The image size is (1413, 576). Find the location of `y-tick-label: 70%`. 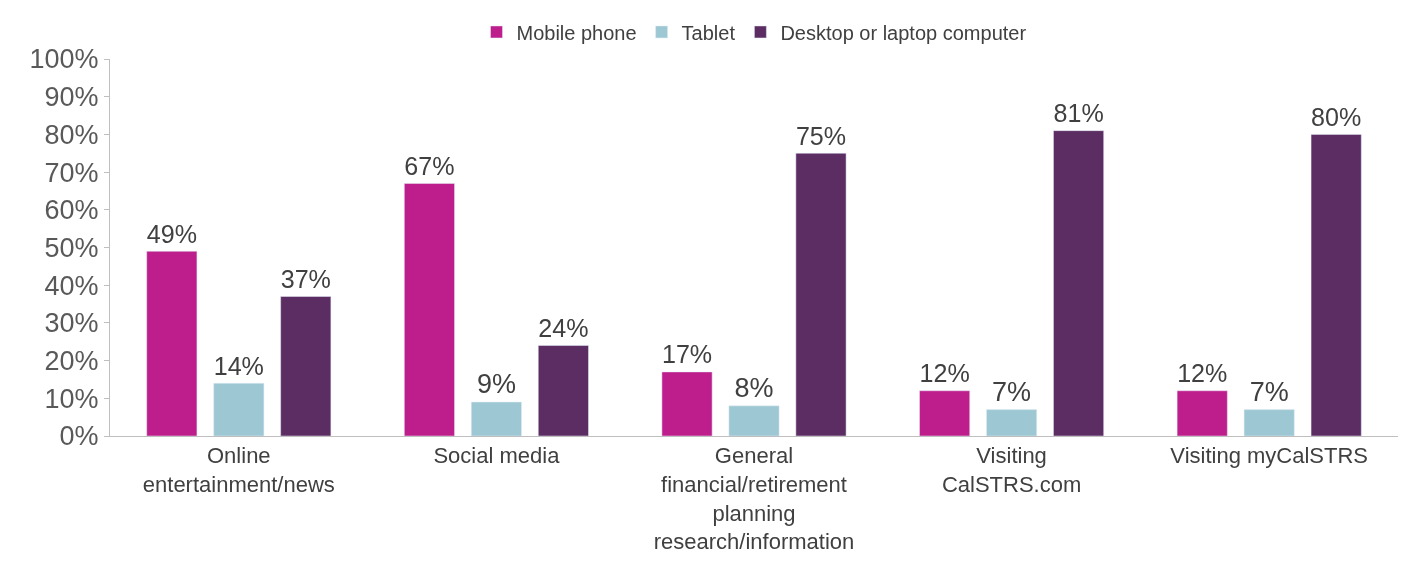

y-tick-label: 70% is located at coordinates (71, 172).